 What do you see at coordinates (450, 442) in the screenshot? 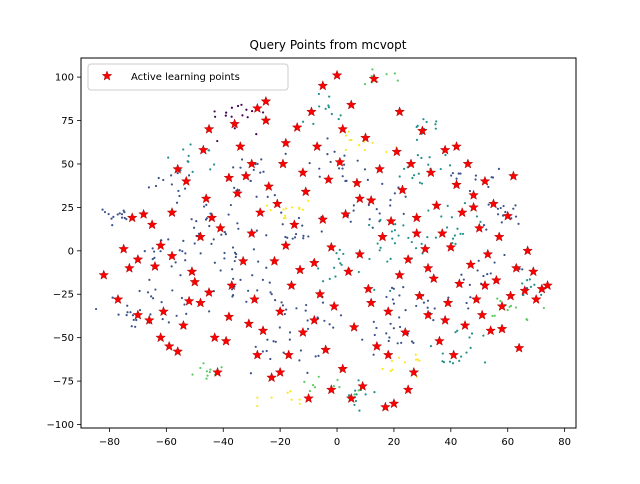
I see `x-tick-label: 40` at bounding box center [450, 442].